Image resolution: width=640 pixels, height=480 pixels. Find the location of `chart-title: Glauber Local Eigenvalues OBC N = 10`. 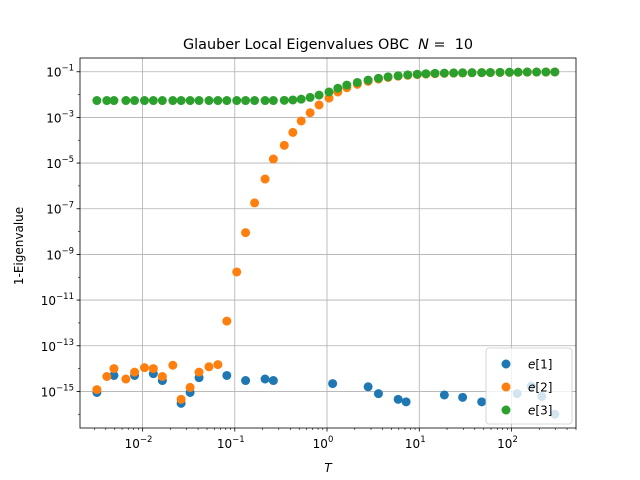

chart-title: Glauber Local Eigenvalues OBC N = 10 is located at coordinates (328, 45).